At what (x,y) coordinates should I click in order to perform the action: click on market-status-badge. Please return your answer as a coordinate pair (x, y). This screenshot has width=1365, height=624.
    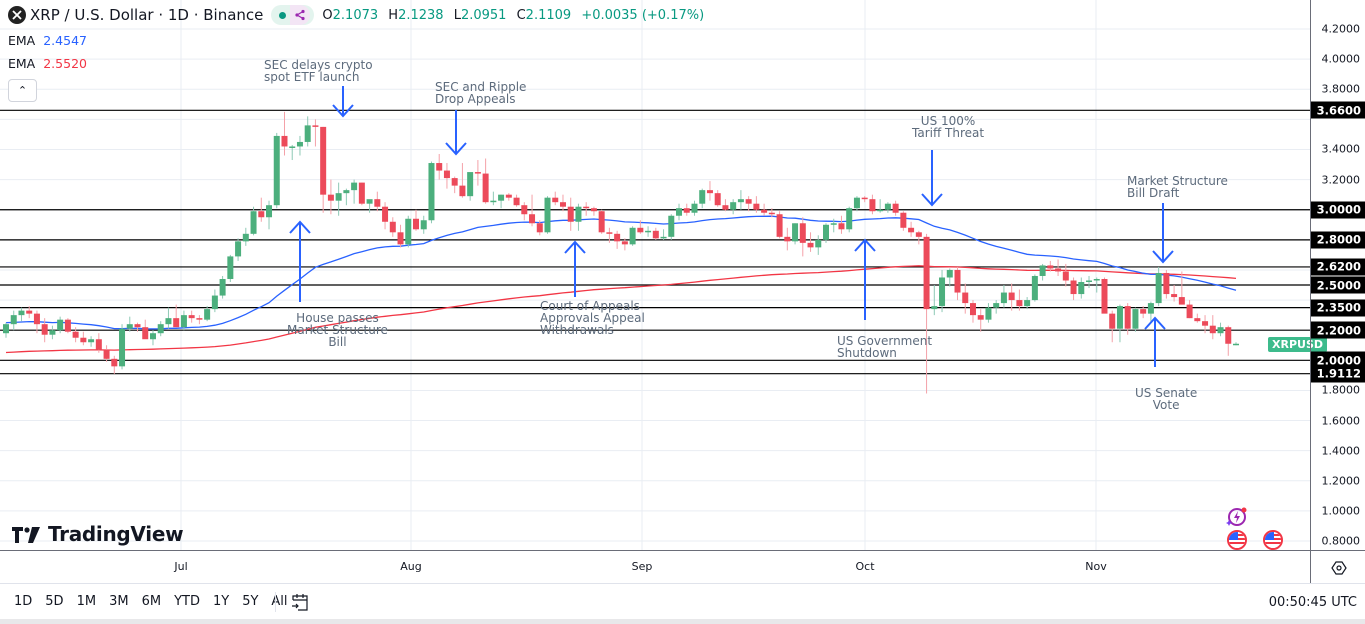
    Looking at the image, I should click on (293, 15).